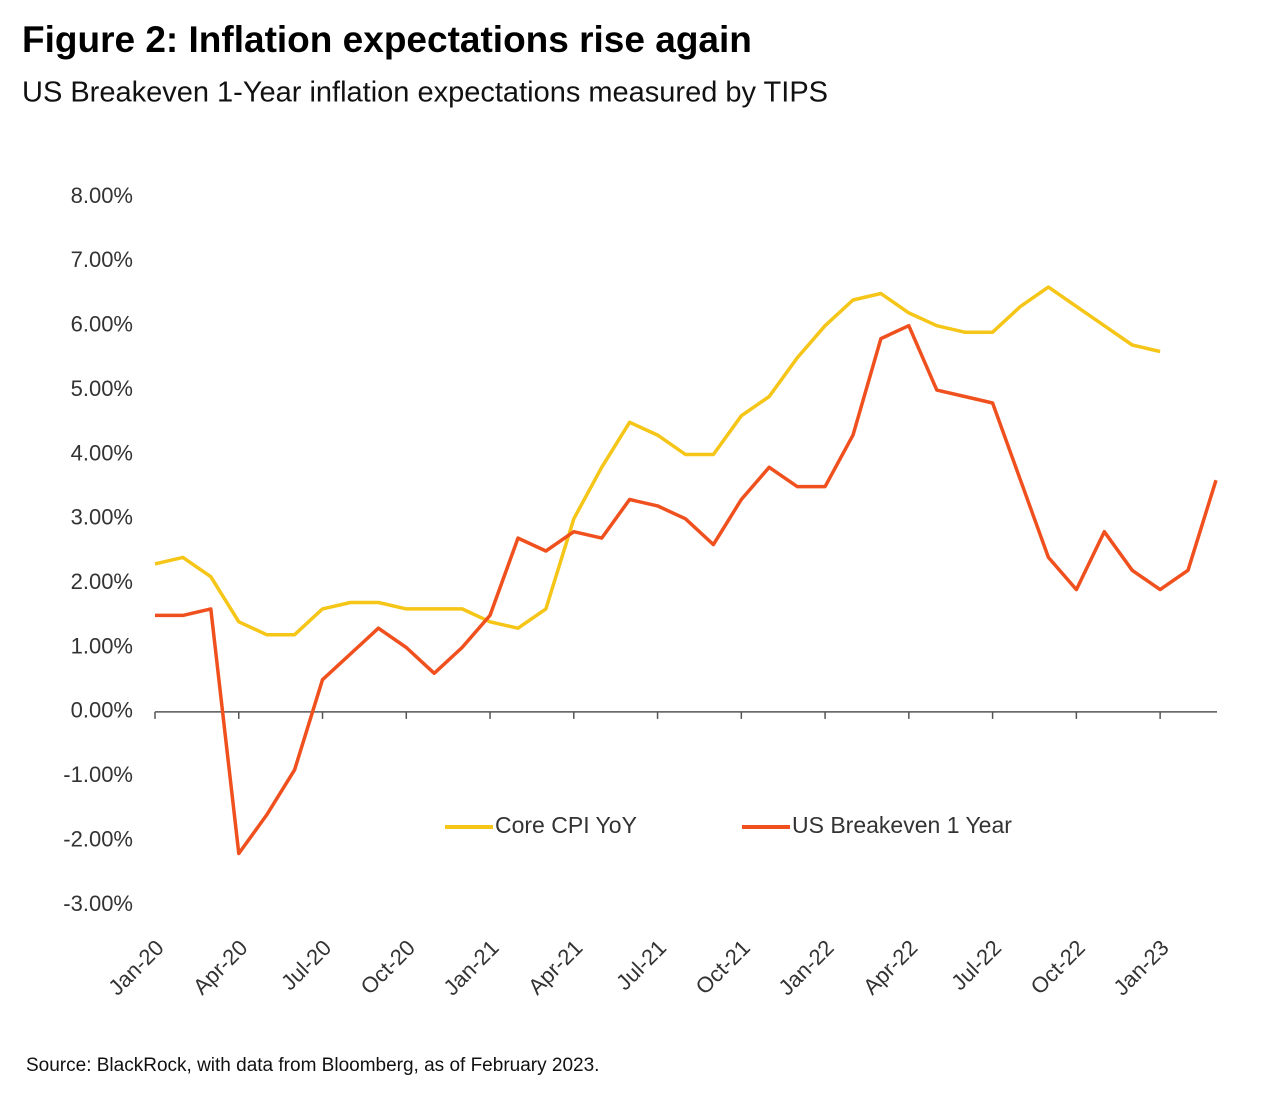  I want to click on y-tick-label: 5.00%, so click(102, 388).